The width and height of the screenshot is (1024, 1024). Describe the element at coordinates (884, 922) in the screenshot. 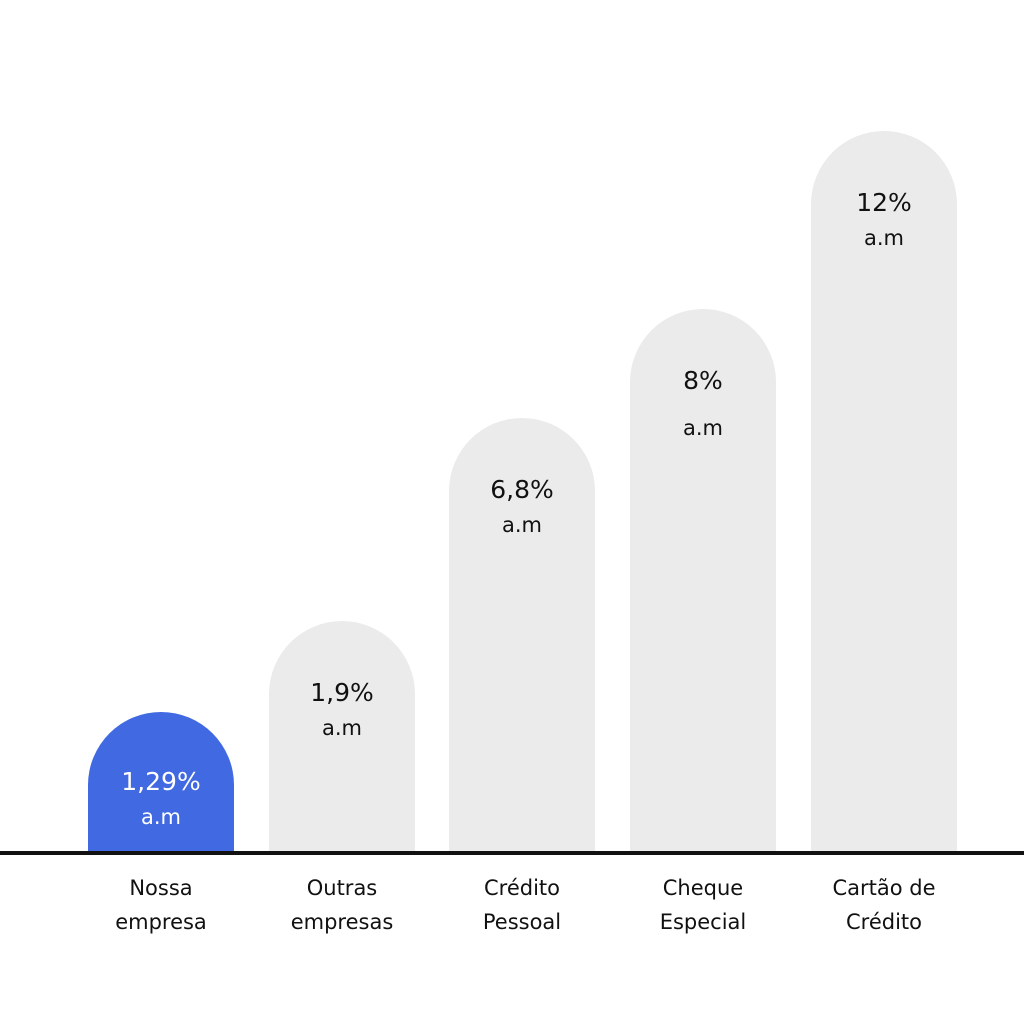

I see `category-label-4-line-1: Crédito` at that location.